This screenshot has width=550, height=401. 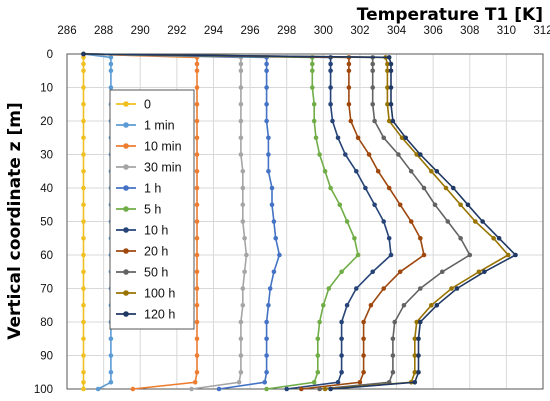 What do you see at coordinates (214, 31) in the screenshot?
I see `x-tick-label: 294` at bounding box center [214, 31].